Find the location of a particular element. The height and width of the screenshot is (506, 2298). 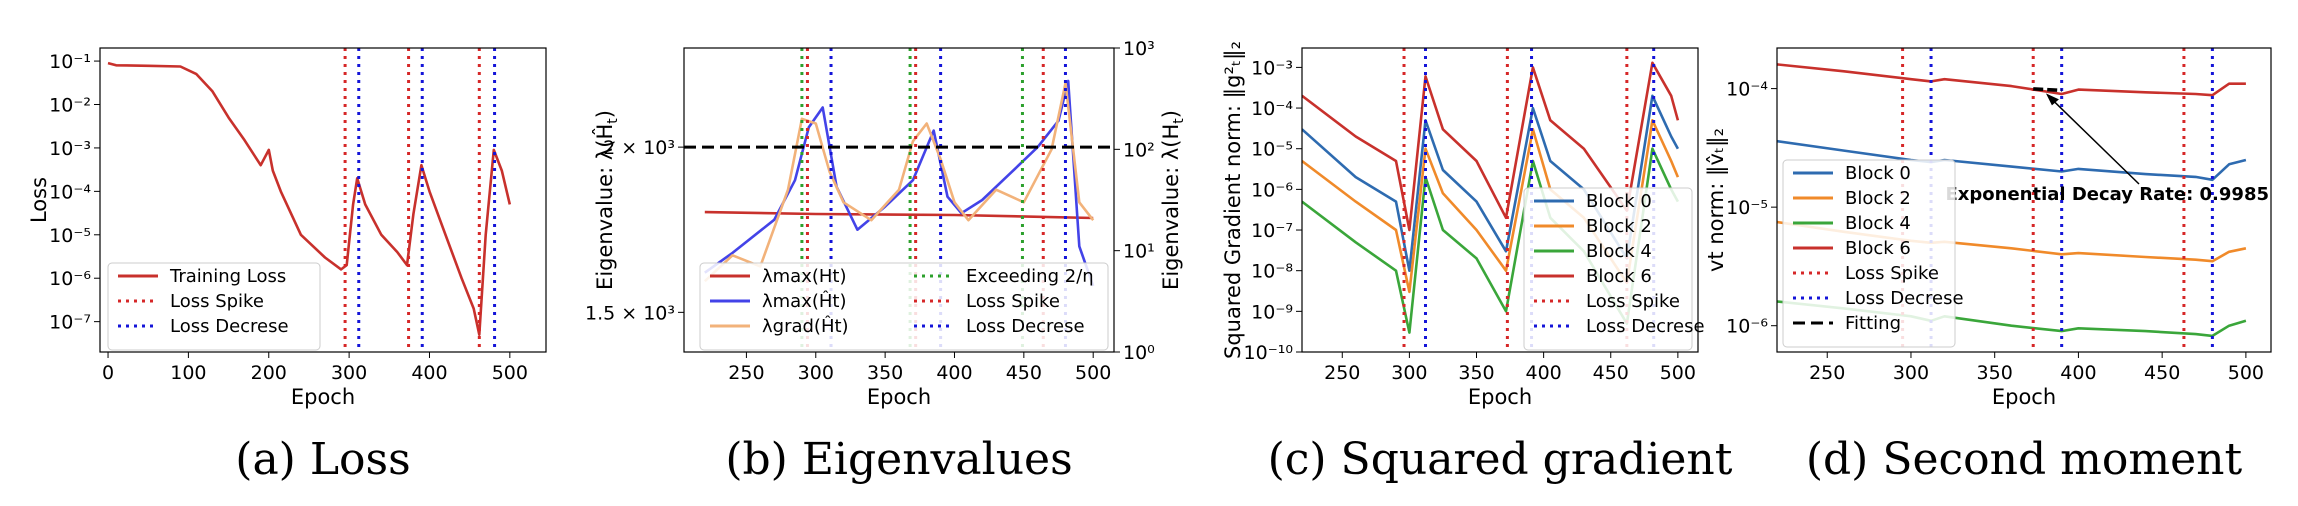

y-axis-label: Loss is located at coordinates (39, 200).